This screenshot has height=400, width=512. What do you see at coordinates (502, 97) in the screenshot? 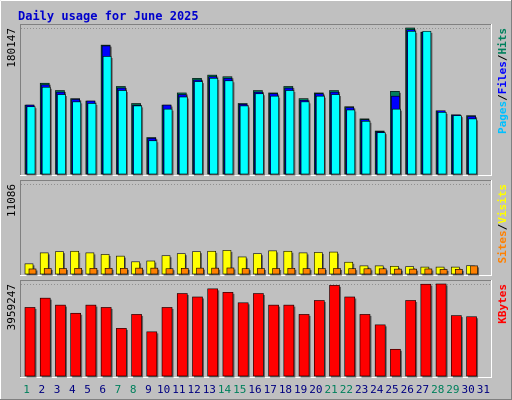
I see `hits-files-pages-legend-item-1: /` at bounding box center [502, 97].